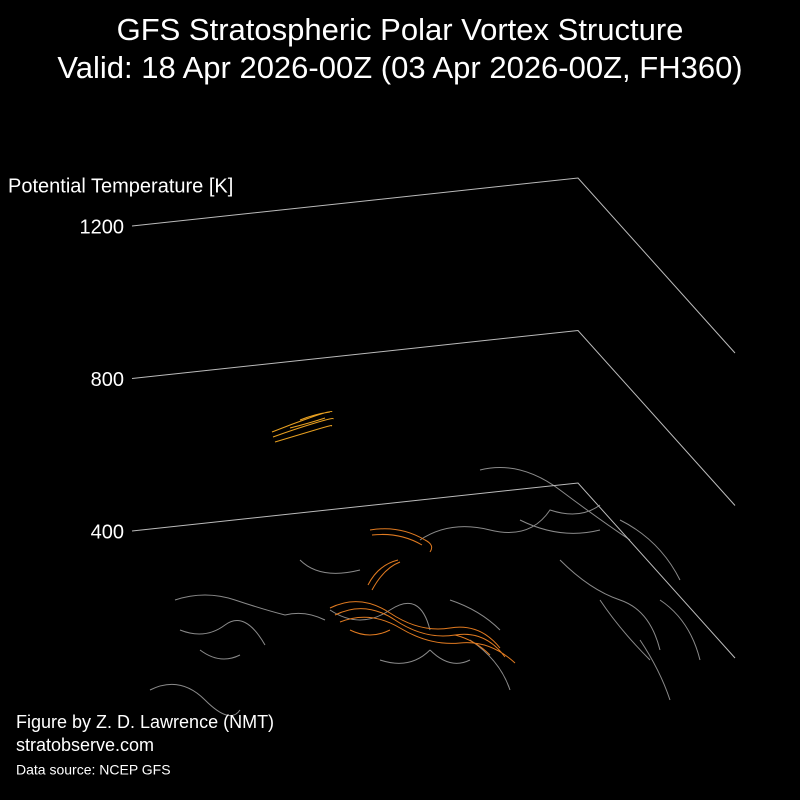 The image size is (800, 800). I want to click on chart-title: GFS Stratospheric Polar Vortex Structure, so click(400, 29).